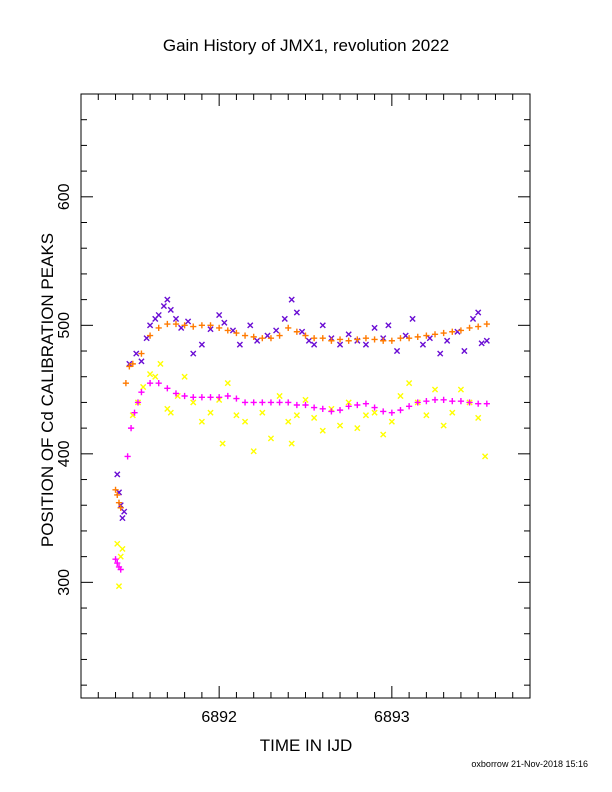 This screenshot has height=792, width=612. What do you see at coordinates (529, 764) in the screenshot?
I see `footer-credit: oxborrow 21-Nov-2018 15:16` at bounding box center [529, 764].